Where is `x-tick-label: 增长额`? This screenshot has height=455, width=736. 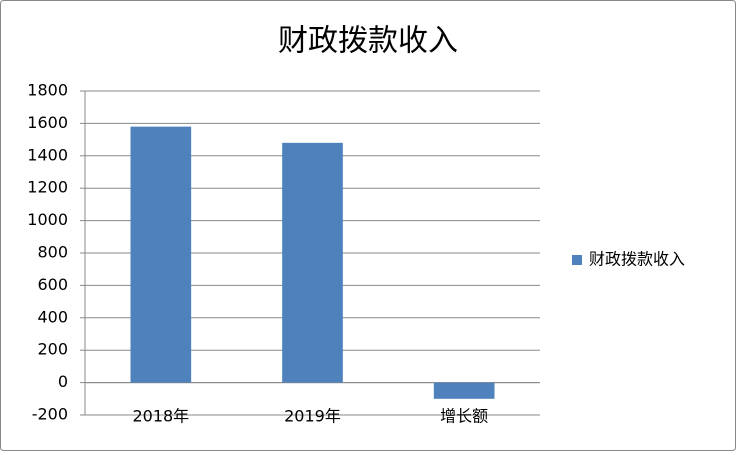
x-tick-label: 增长额 is located at coordinates (464, 416).